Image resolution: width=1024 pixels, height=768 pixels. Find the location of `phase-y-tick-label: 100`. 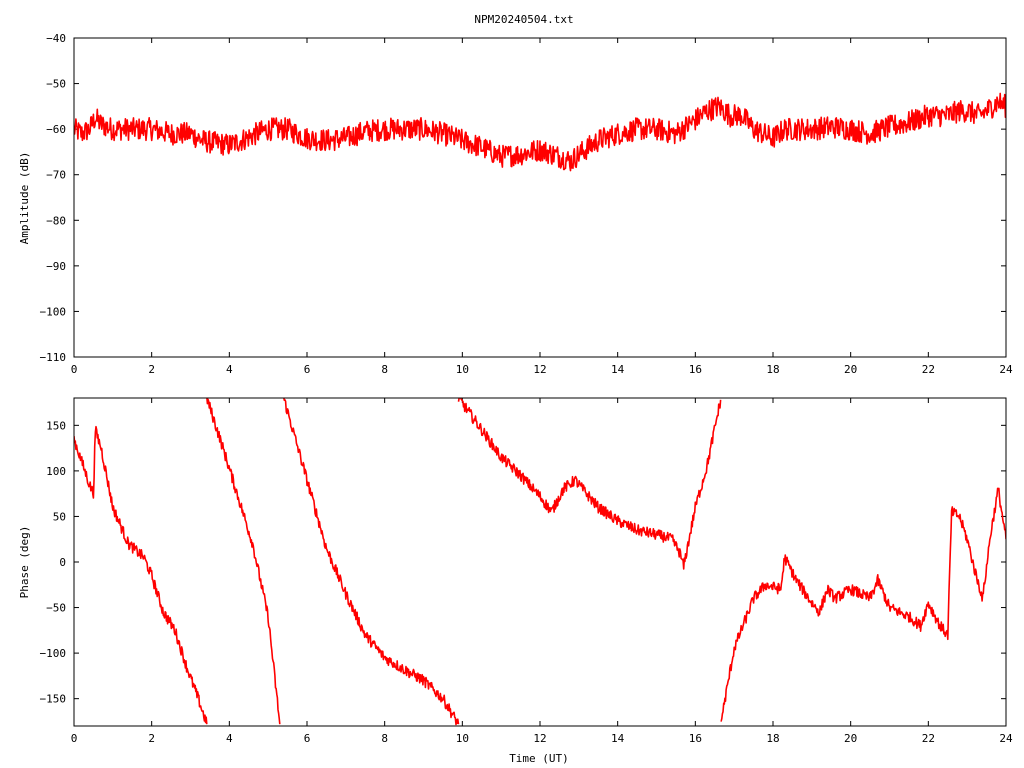

phase-y-tick-label: 100 is located at coordinates (56, 471).